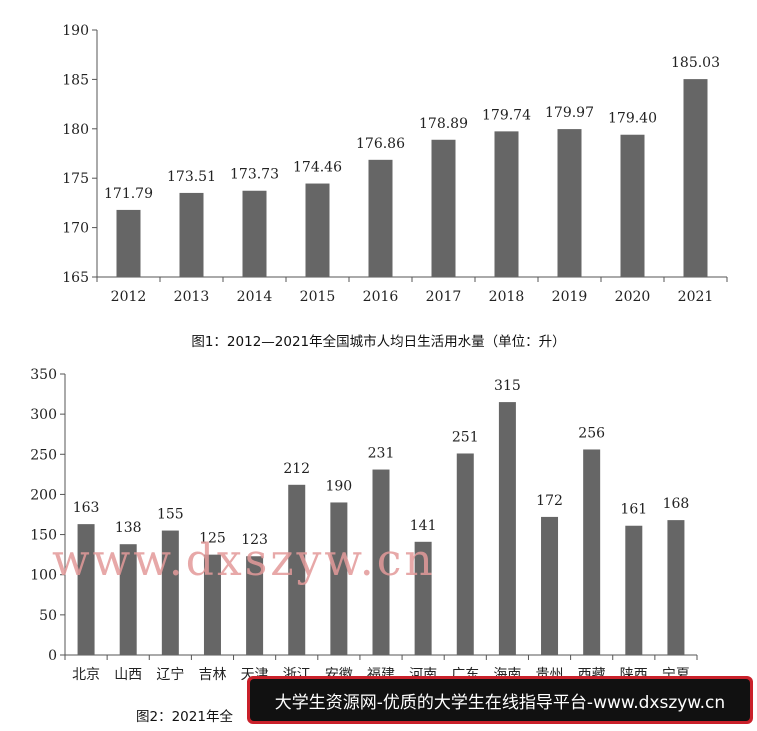 The height and width of the screenshot is (731, 757). What do you see at coordinates (128, 675) in the screenshot?
I see `chart2-x-tick-label: 山西` at bounding box center [128, 675].